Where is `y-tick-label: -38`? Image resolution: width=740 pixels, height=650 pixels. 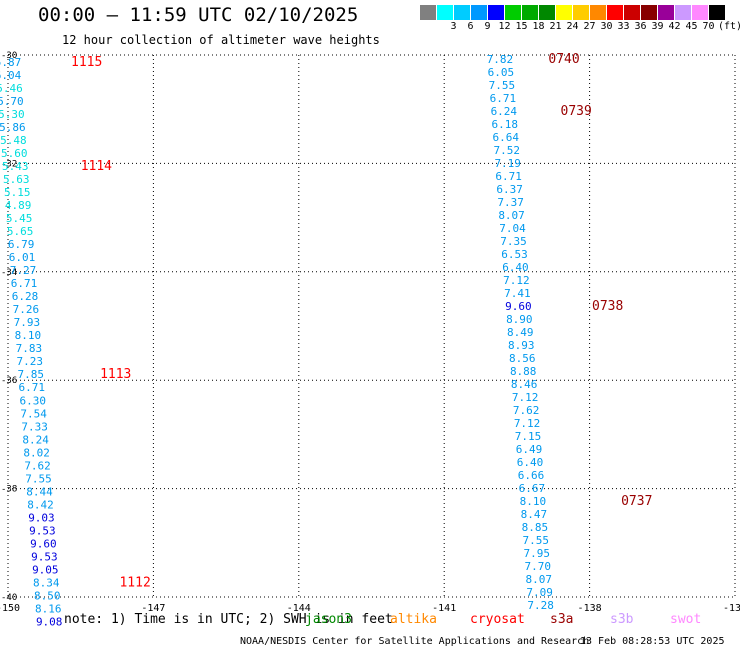 y-tick-label: -38 is located at coordinates (9, 490).